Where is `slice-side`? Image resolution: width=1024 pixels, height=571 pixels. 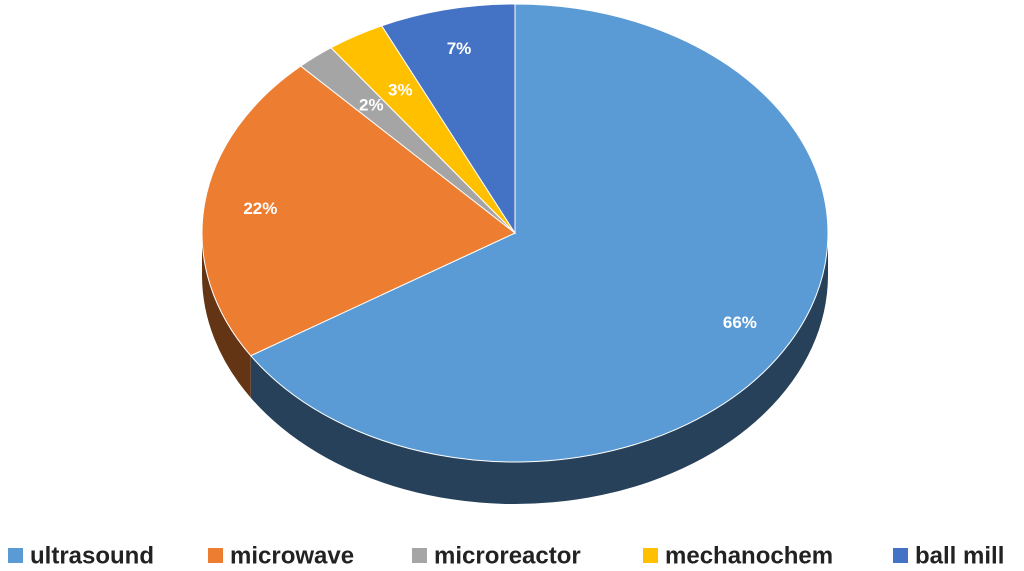 slice-side is located at coordinates (226, 315).